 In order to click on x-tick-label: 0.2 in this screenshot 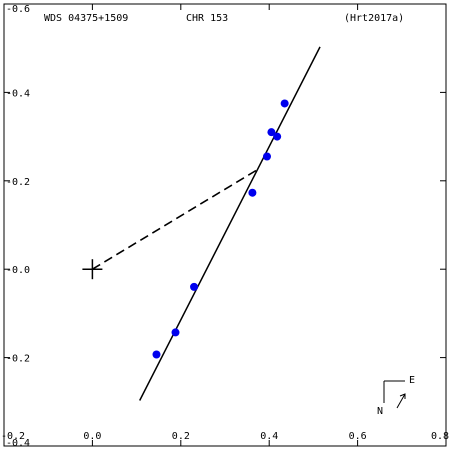, I will do `click(181, 436)`.